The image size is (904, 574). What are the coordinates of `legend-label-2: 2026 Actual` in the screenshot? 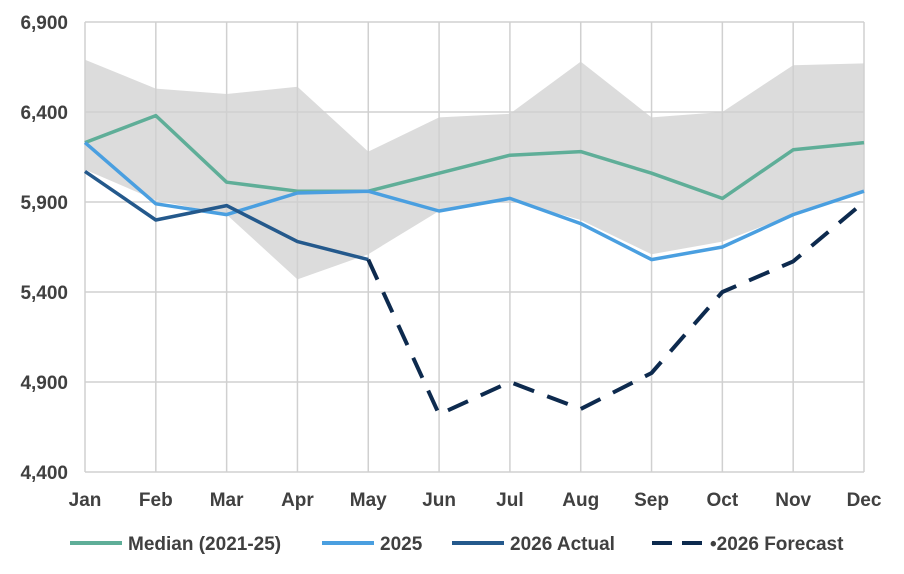 It's located at (562, 544).